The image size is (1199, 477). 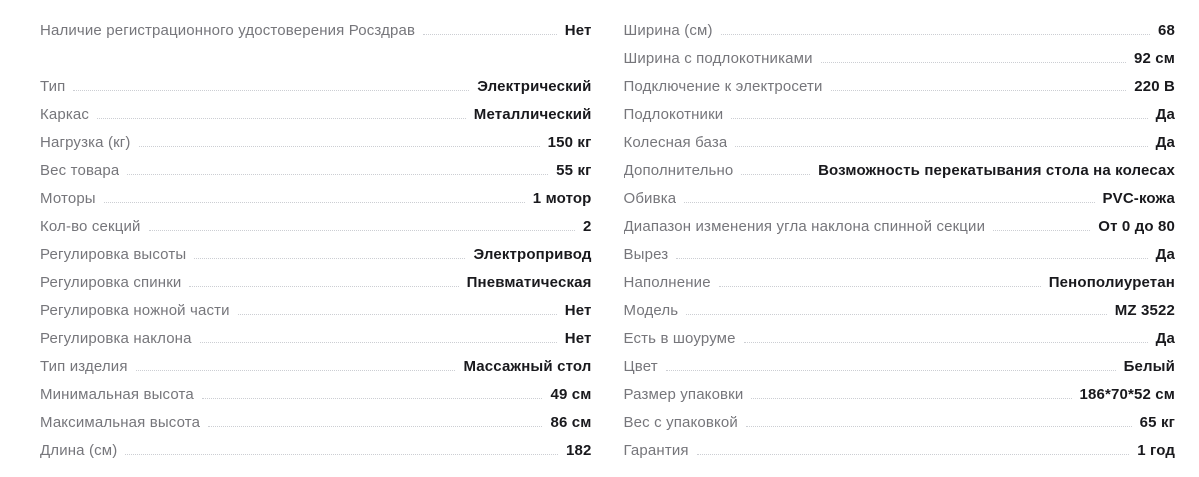 I want to click on spec-row: Цвет Белый, so click(x=900, y=366).